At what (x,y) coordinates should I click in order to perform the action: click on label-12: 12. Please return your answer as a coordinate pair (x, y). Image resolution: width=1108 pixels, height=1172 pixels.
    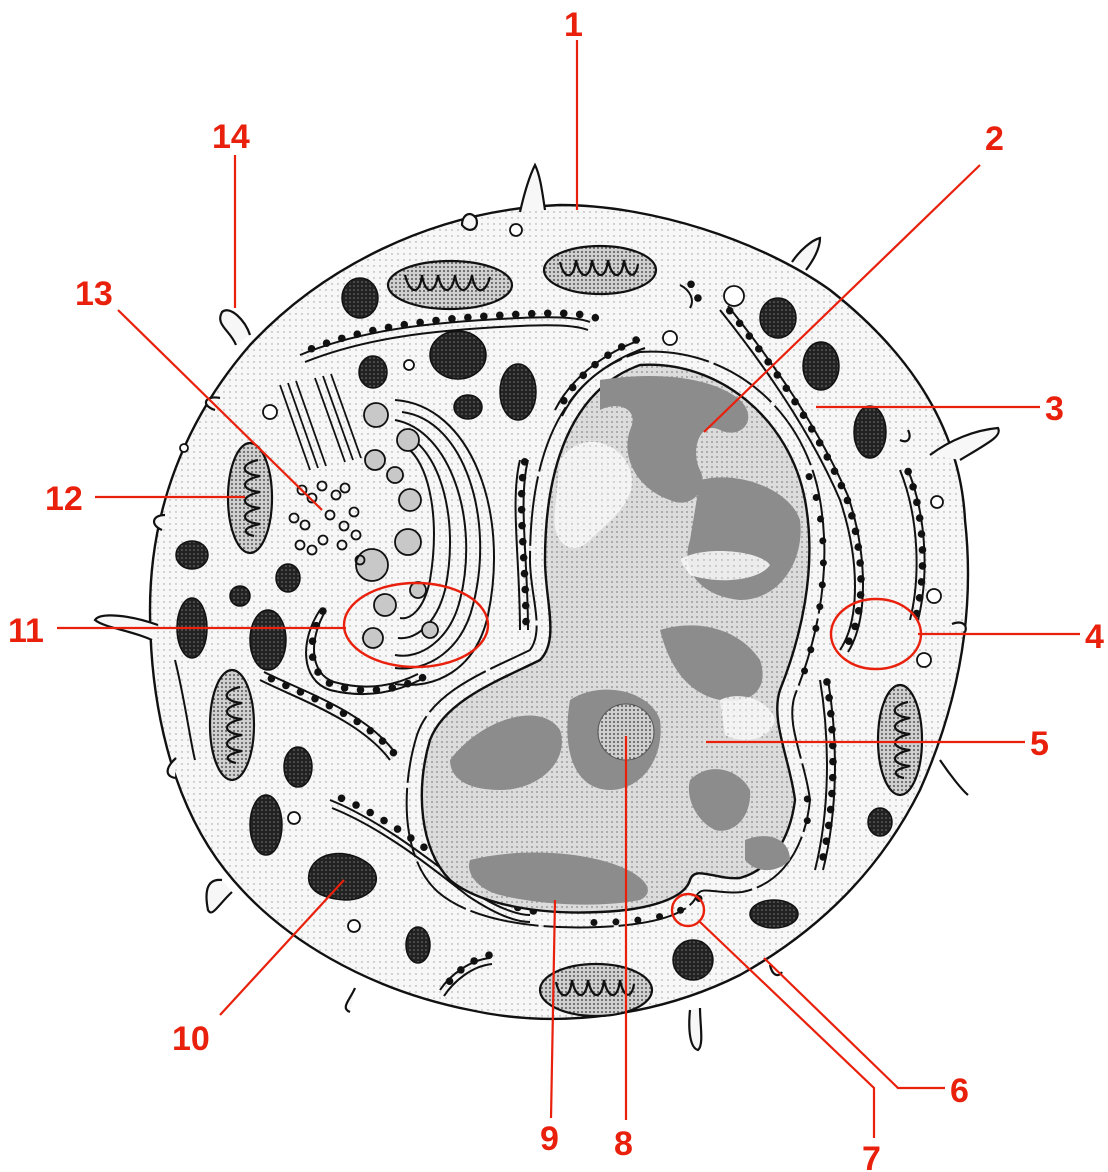
    Looking at the image, I should click on (64, 499).